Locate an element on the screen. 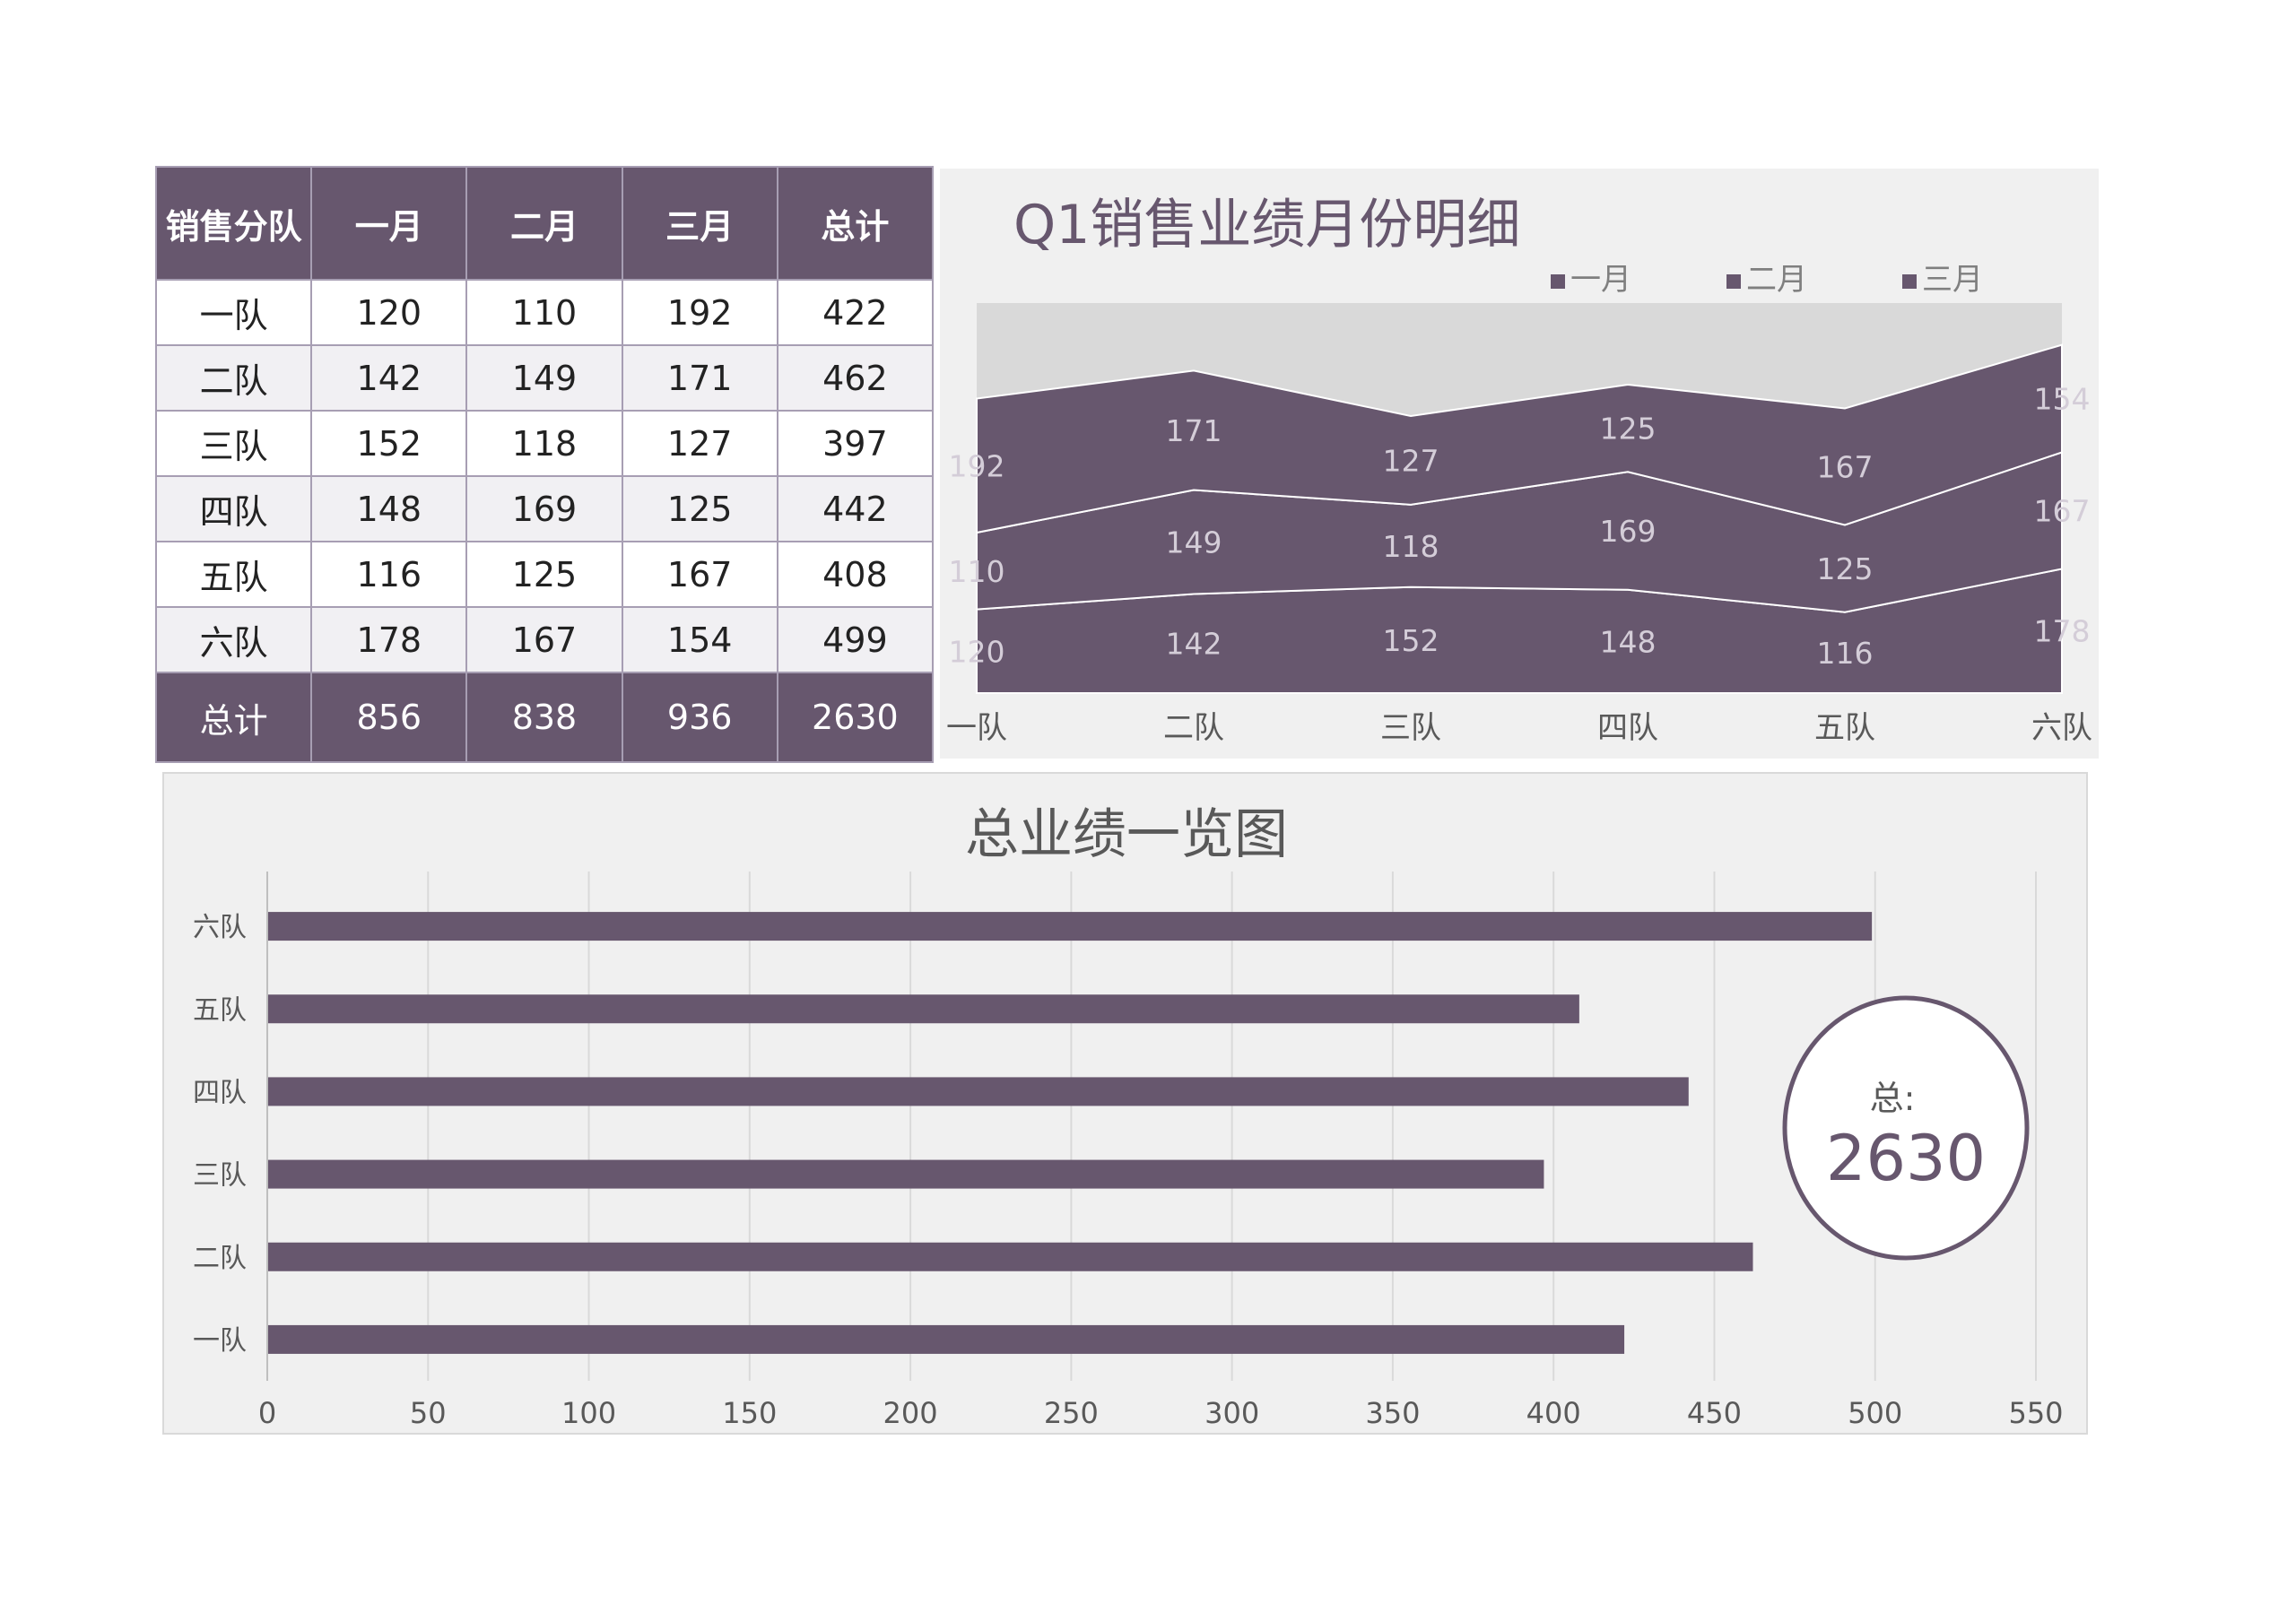 This screenshot has height=1622, width=2296. legend-label: 一月 is located at coordinates (1600, 280).